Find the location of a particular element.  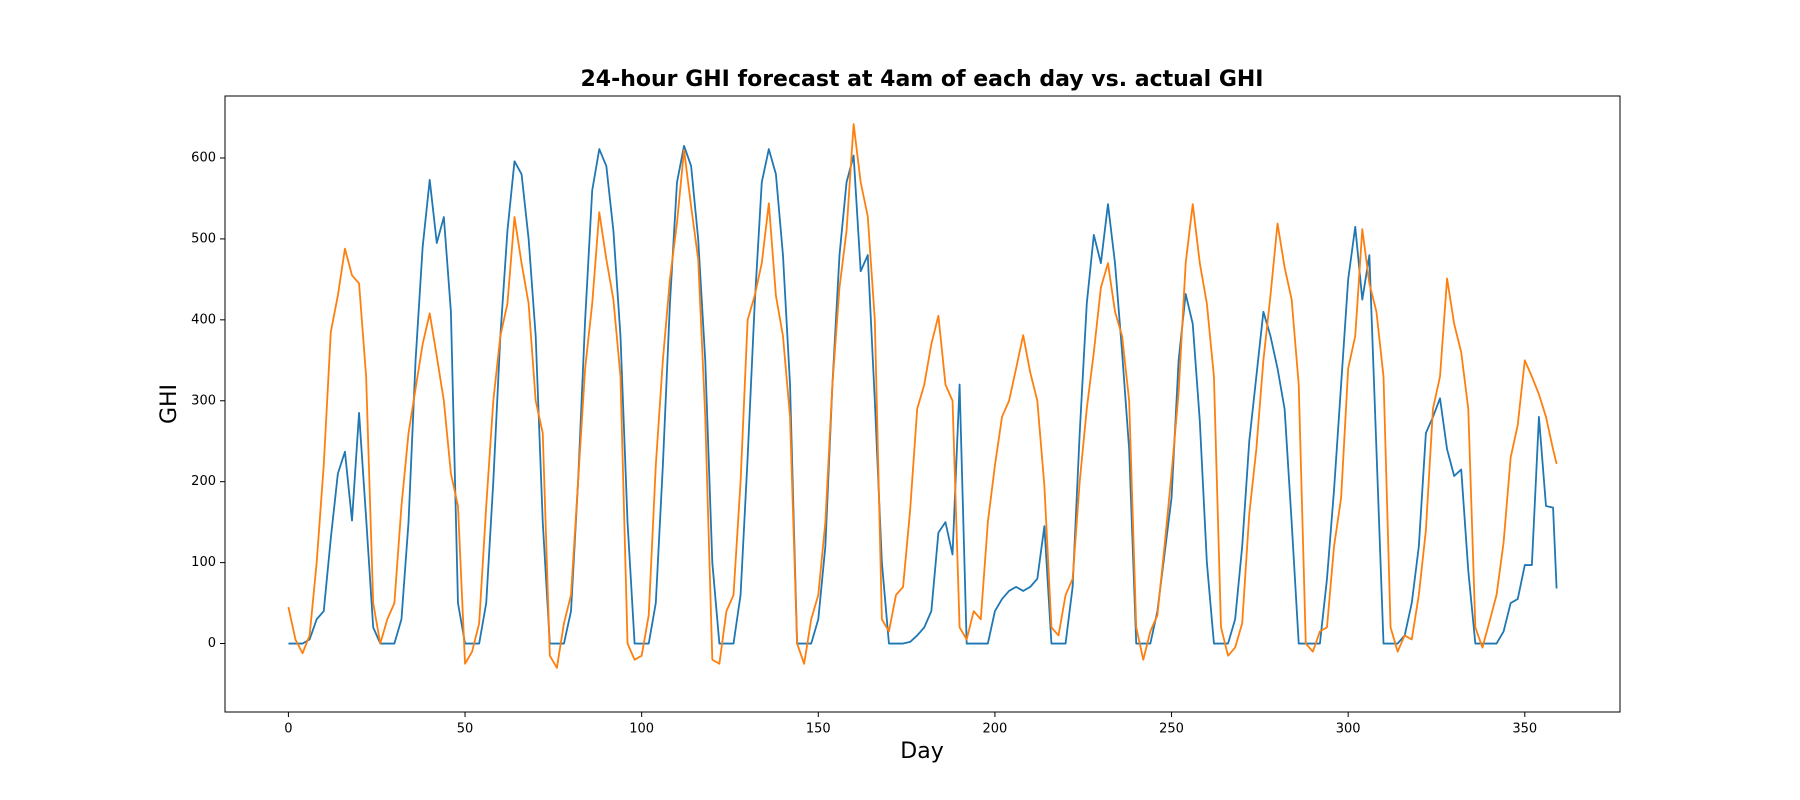

x-tick-label: 200 is located at coordinates (995, 729).